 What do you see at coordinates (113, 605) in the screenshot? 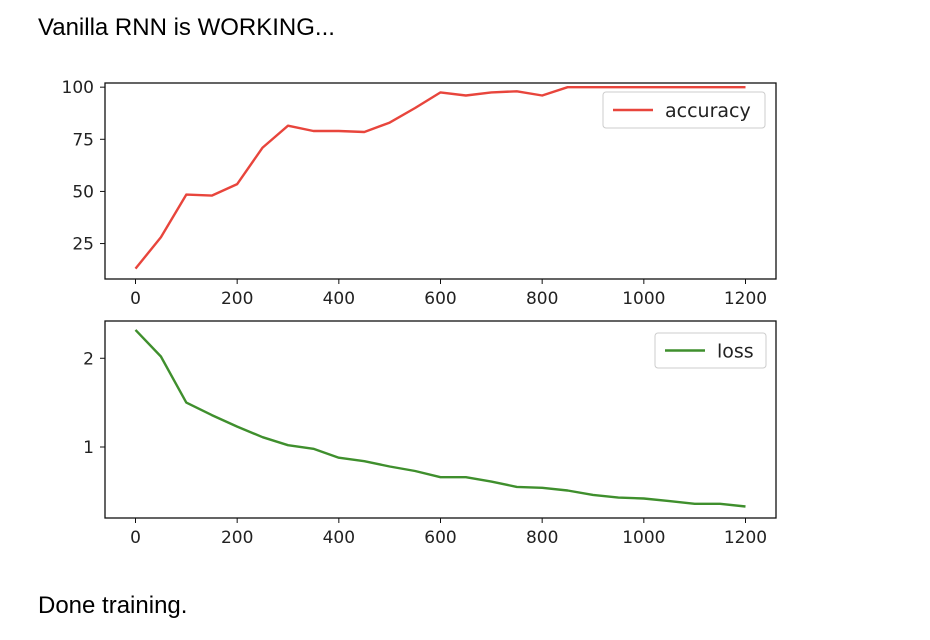
I see `status-message-end: Done training.` at bounding box center [113, 605].